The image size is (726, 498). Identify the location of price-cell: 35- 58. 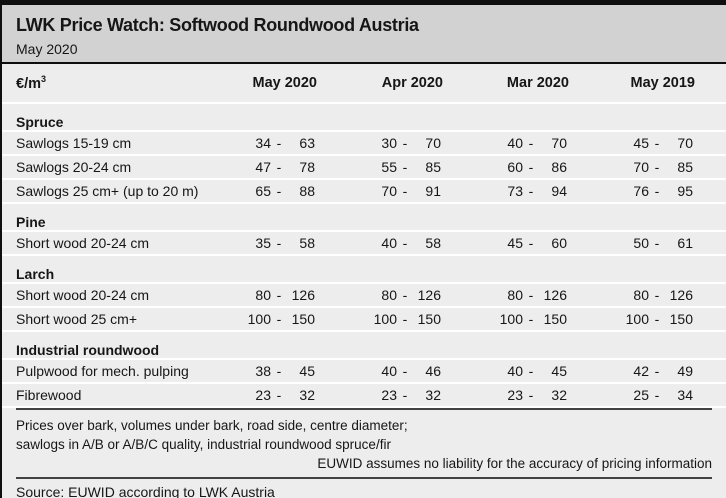
(260, 243).